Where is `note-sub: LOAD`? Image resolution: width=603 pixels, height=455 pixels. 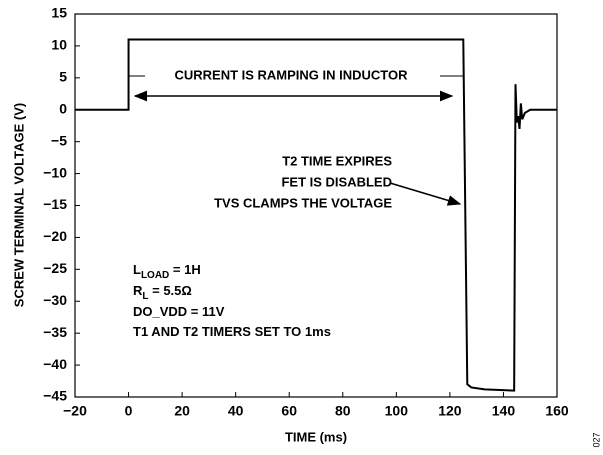
note-sub: LOAD is located at coordinates (155, 275).